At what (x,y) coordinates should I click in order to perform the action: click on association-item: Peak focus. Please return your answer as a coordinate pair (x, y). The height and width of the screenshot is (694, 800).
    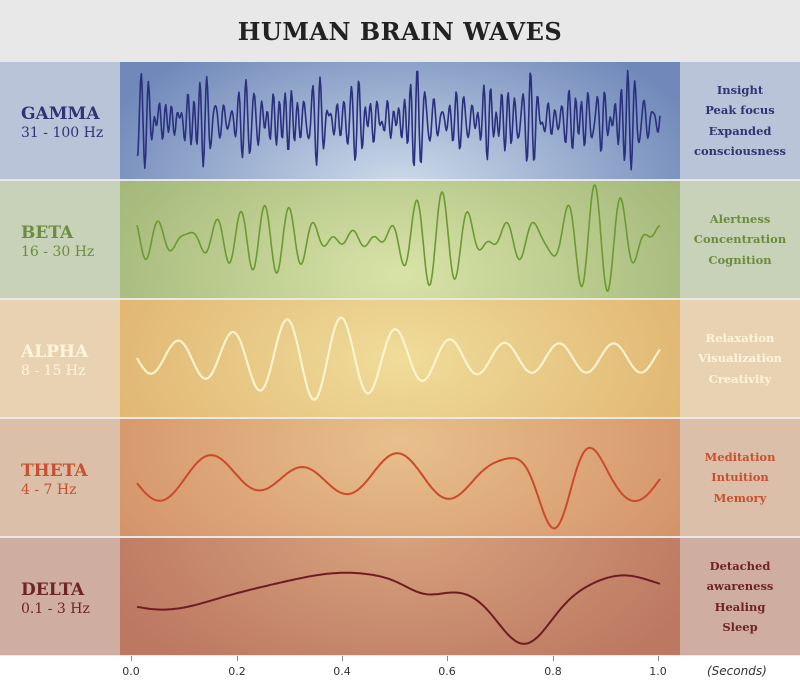
    Looking at the image, I should click on (740, 110).